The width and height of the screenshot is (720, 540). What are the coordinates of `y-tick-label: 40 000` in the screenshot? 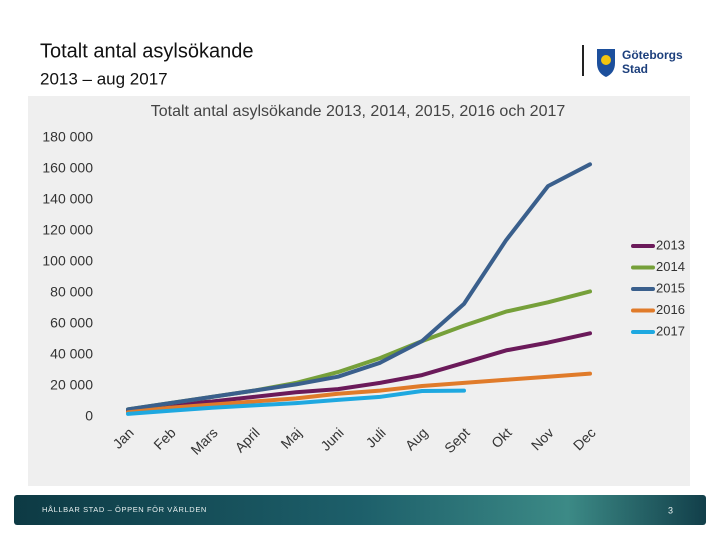 It's located at (71, 354).